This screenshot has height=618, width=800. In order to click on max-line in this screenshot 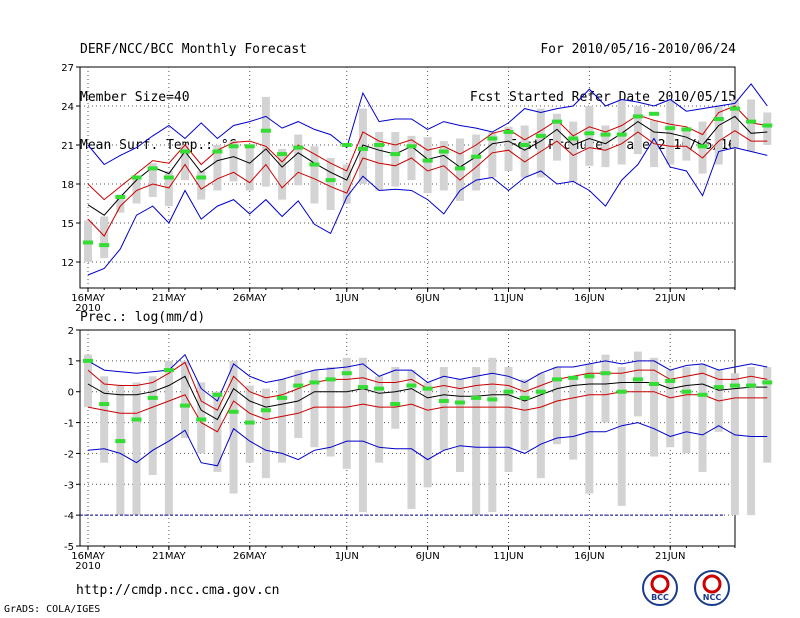, I will do `click(427, 377)`.